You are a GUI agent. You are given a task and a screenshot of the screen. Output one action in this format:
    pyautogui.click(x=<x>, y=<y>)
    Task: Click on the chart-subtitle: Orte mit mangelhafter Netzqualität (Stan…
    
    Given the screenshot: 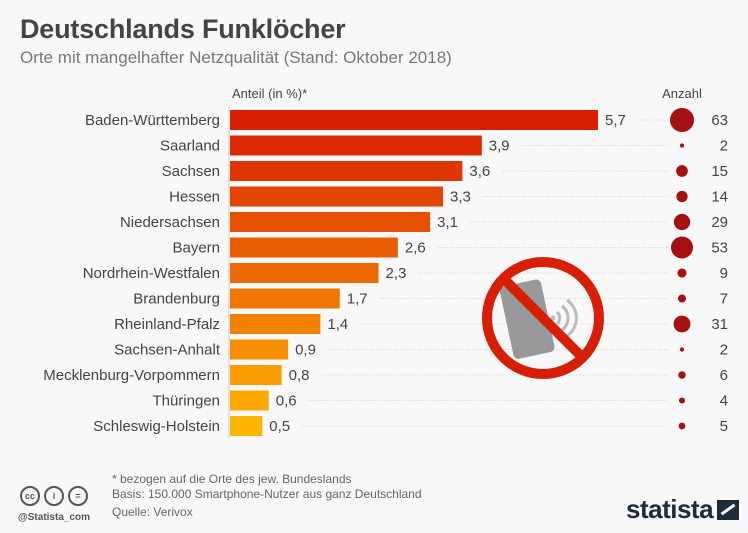 What is the action you would take?
    pyautogui.click(x=236, y=57)
    